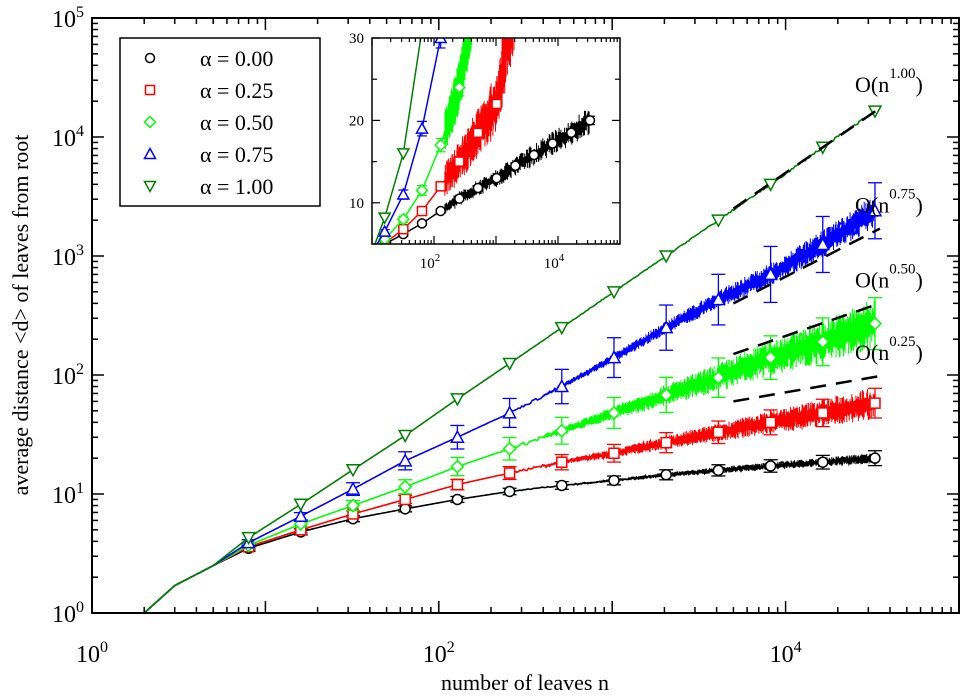 The width and height of the screenshot is (963, 698). Describe the element at coordinates (236, 122) in the screenshot. I see `legend-label: α = 0.50` at that location.